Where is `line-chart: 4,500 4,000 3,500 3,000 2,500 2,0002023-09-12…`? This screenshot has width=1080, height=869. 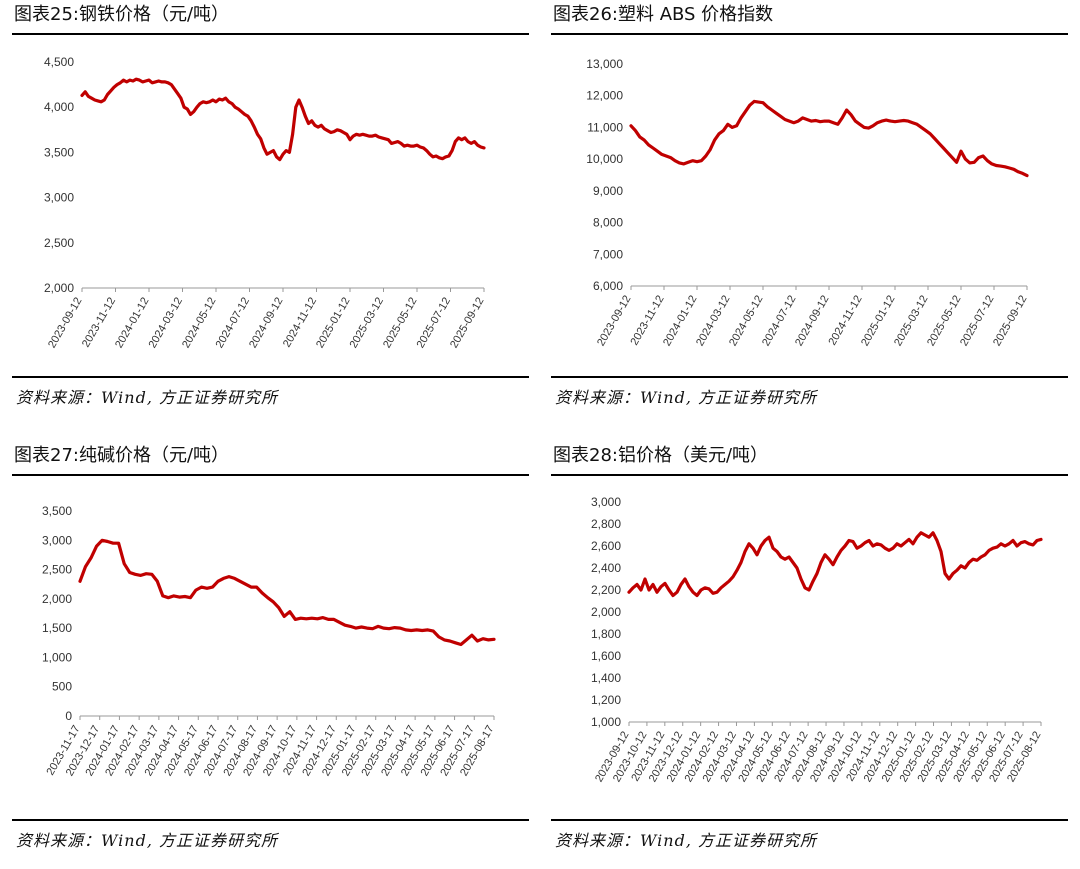
line-chart: 4,500 4,000 3,500 3,000 2,500 2,0002023-09-12… is located at coordinates (265, 203).